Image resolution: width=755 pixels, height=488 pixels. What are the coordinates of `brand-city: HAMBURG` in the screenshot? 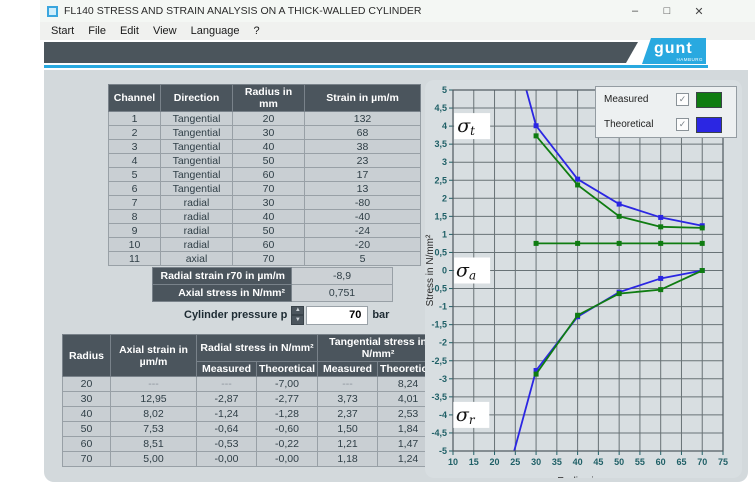 It's located at (689, 59).